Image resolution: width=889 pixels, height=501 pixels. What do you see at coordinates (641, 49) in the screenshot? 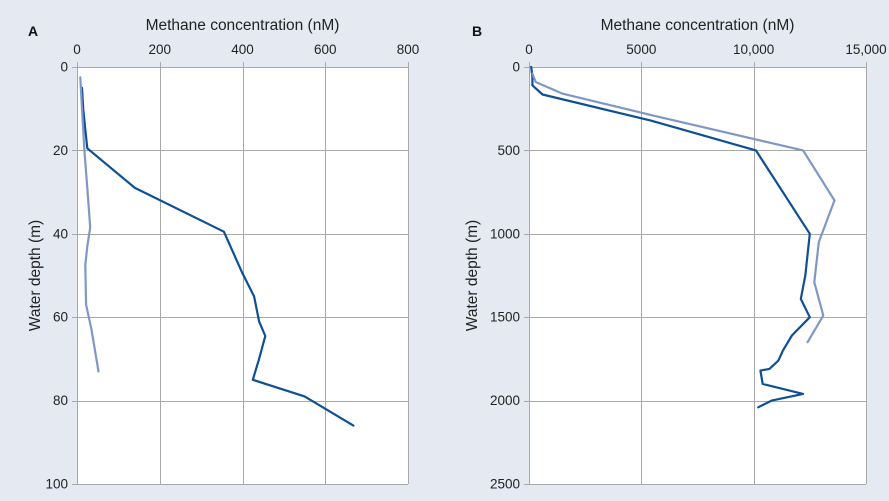
I see `x-tick-label: 5000` at bounding box center [641, 49].